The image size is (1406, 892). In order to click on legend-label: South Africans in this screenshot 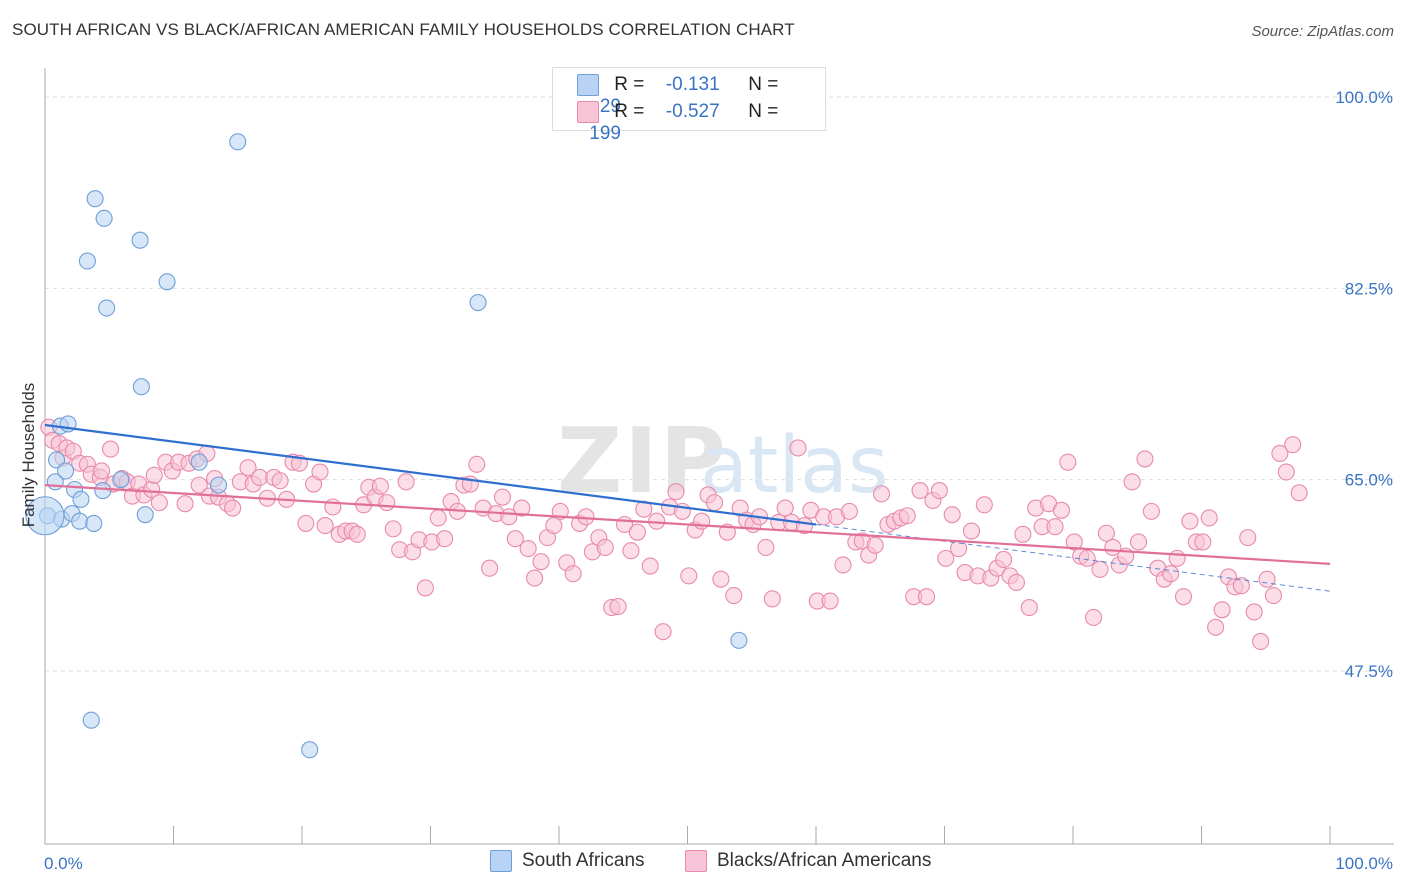, I will do `click(583, 861)`.